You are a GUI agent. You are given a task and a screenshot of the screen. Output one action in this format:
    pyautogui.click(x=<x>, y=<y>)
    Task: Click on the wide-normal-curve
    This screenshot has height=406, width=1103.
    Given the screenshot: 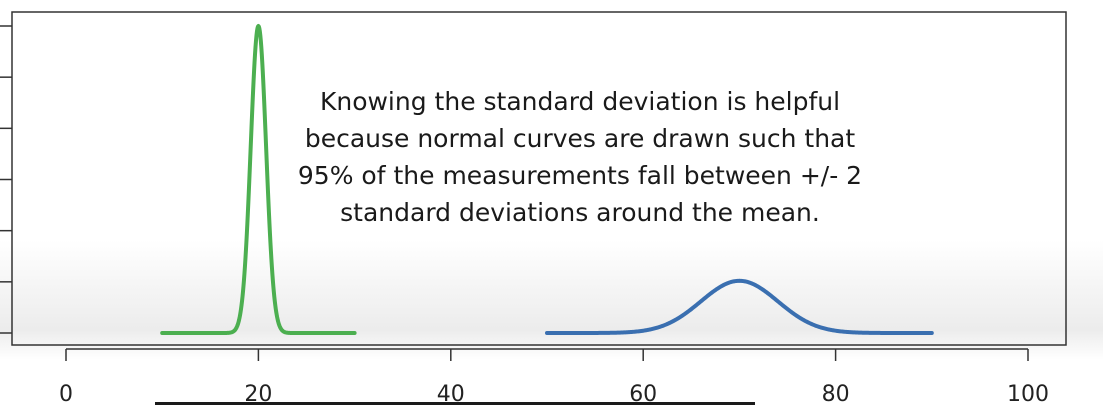 What is the action you would take?
    pyautogui.click(x=739, y=306)
    